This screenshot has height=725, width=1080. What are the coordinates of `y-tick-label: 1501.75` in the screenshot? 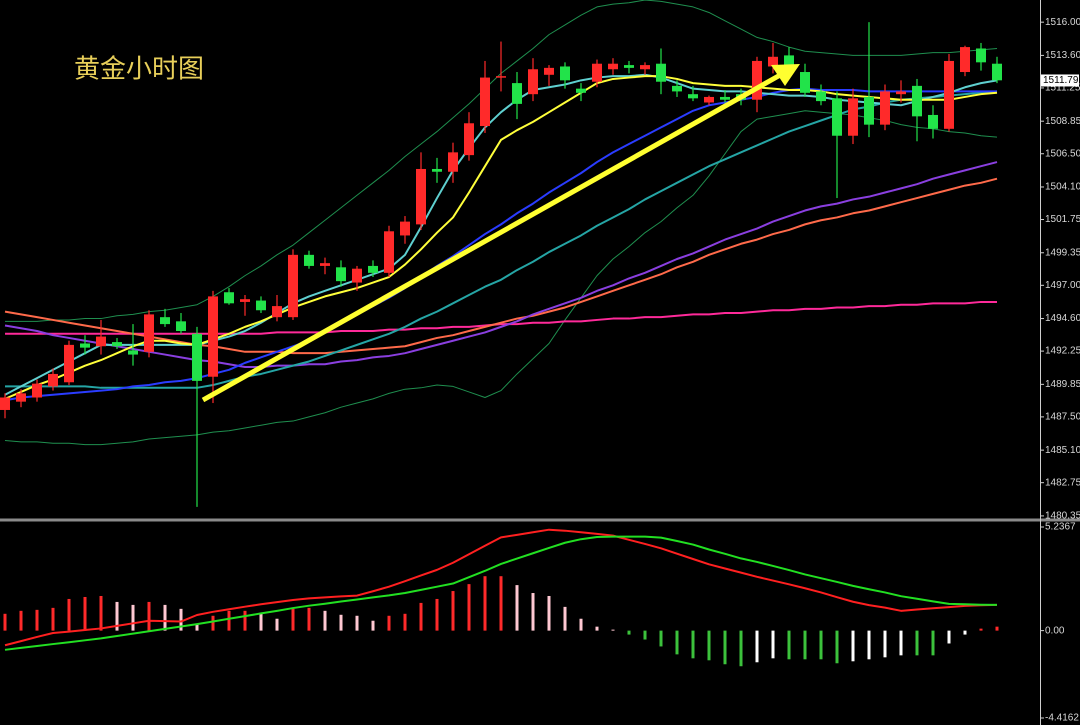 It's located at (1062, 219).